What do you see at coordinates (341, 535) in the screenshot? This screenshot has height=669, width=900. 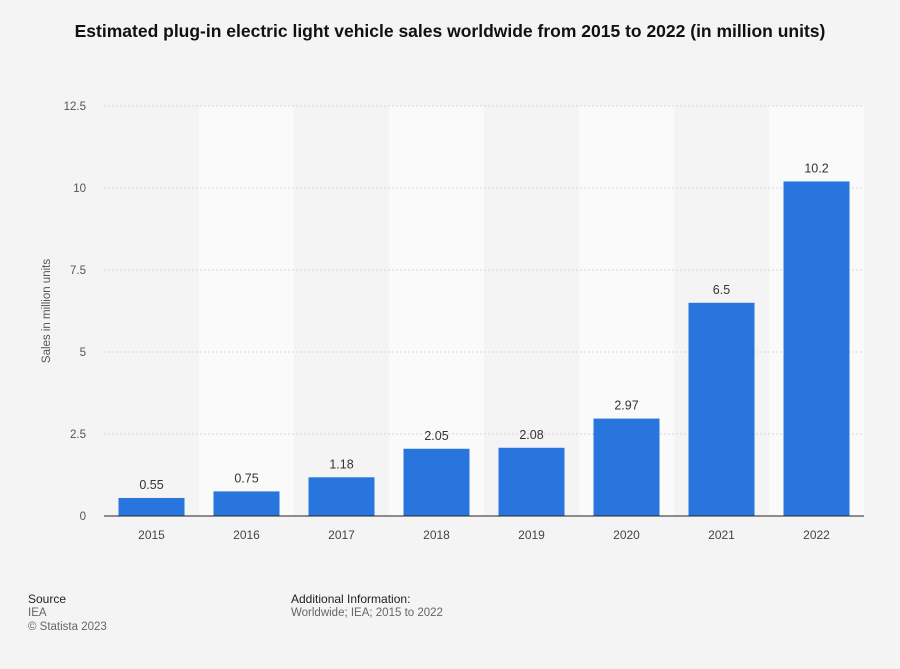 I see `x-tick-label: 2017` at bounding box center [341, 535].